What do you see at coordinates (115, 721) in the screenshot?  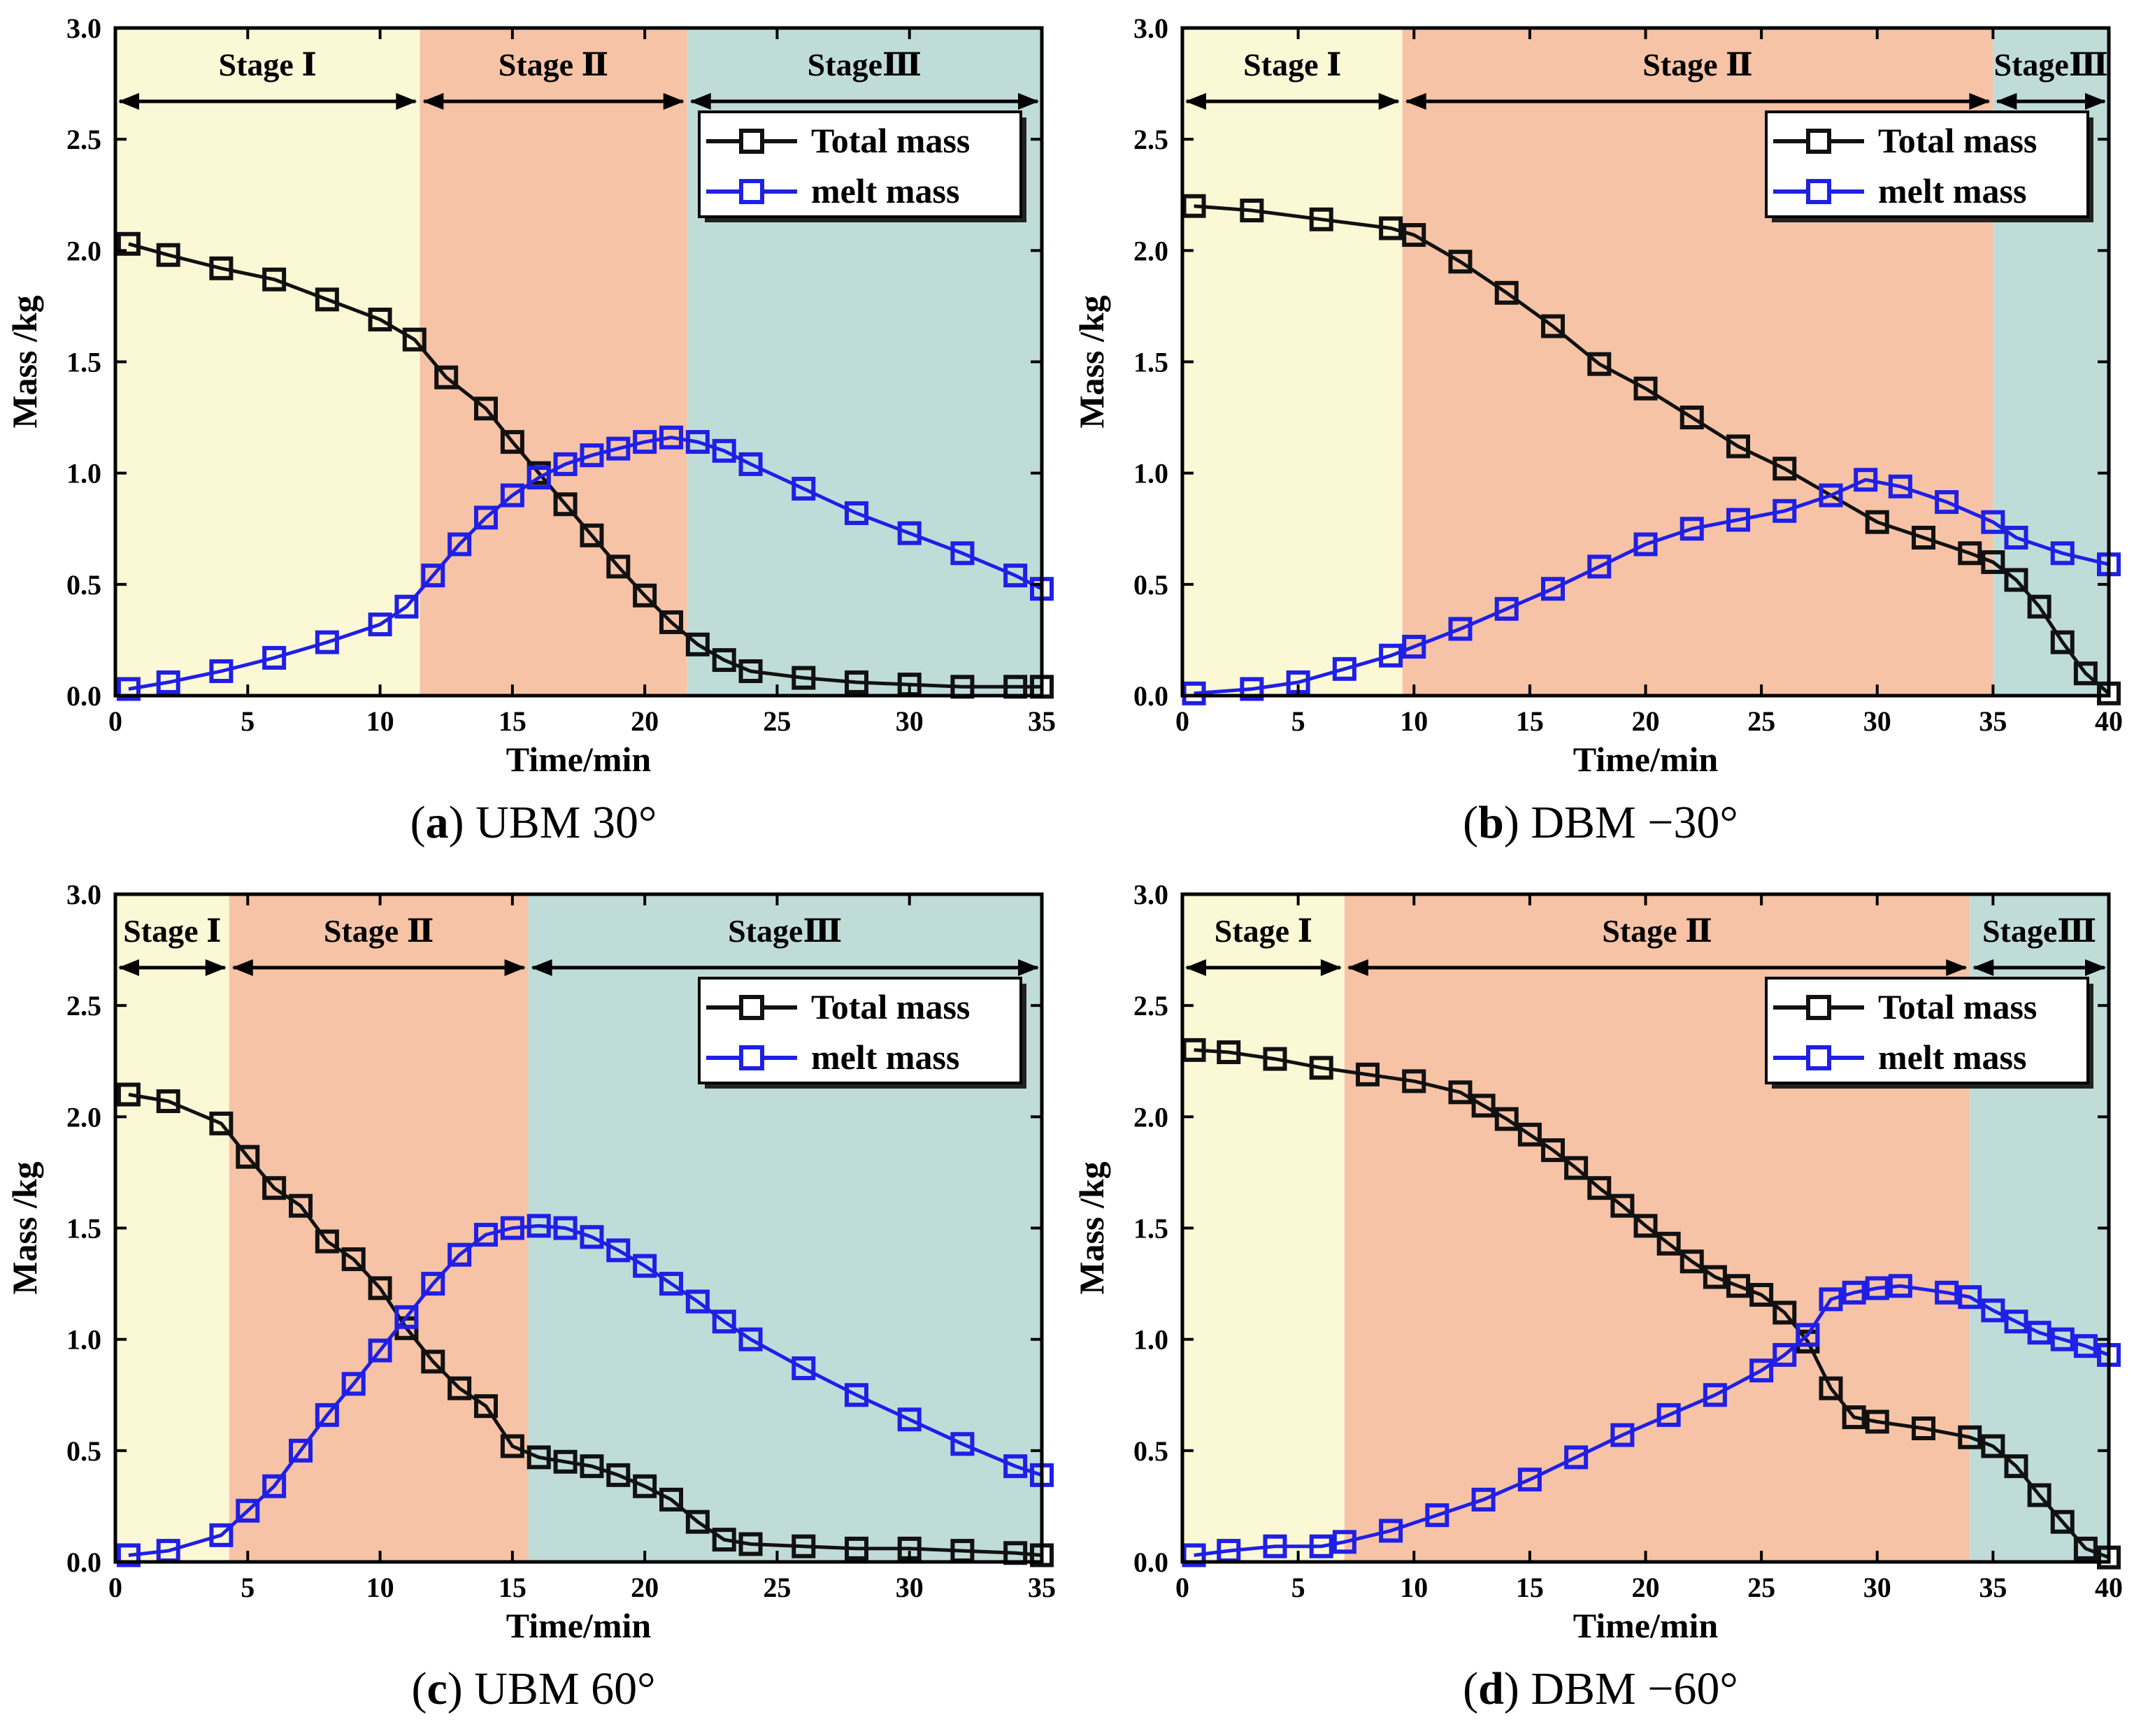 I see `x-tick-label-0: 0` at bounding box center [115, 721].